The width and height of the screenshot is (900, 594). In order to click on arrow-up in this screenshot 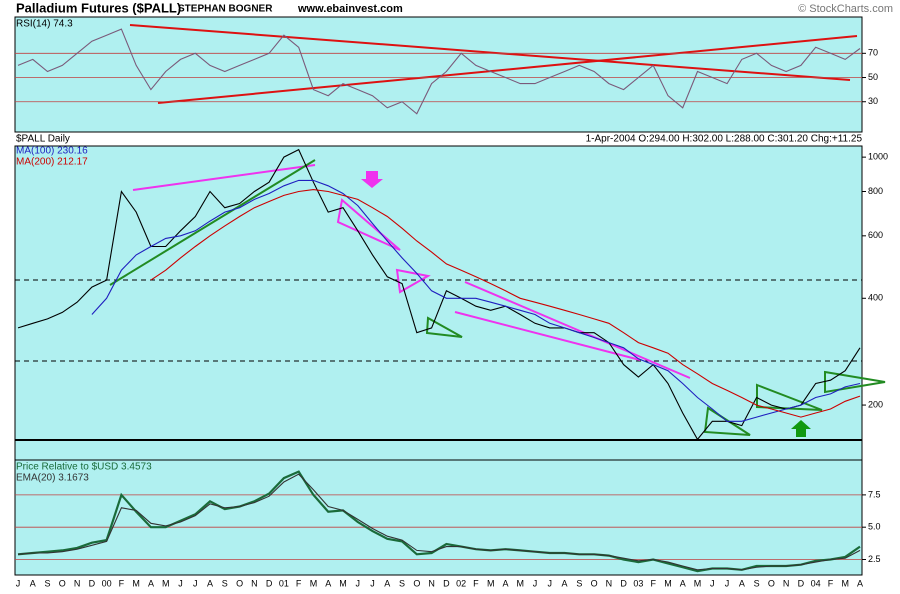, I will do `click(801, 428)`.